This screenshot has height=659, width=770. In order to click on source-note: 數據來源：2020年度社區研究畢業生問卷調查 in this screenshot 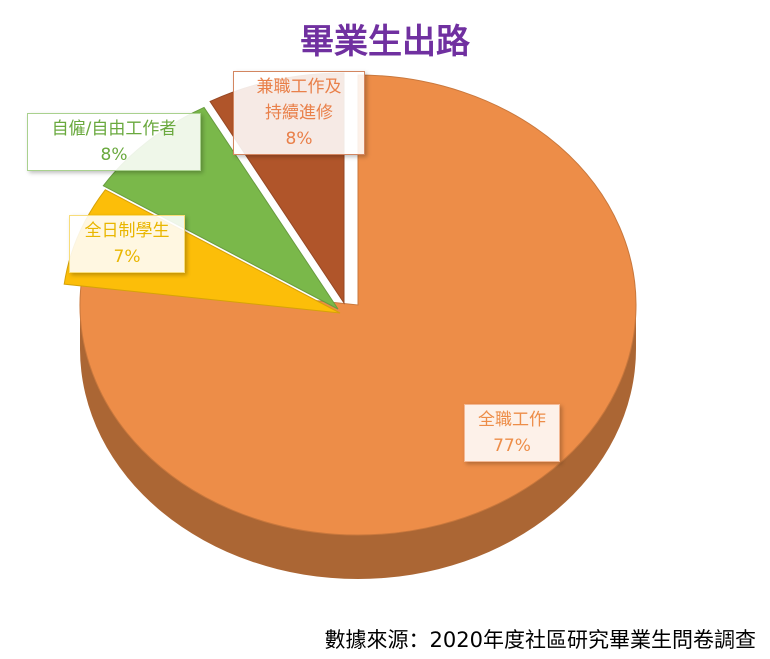, I will do `click(540, 640)`.